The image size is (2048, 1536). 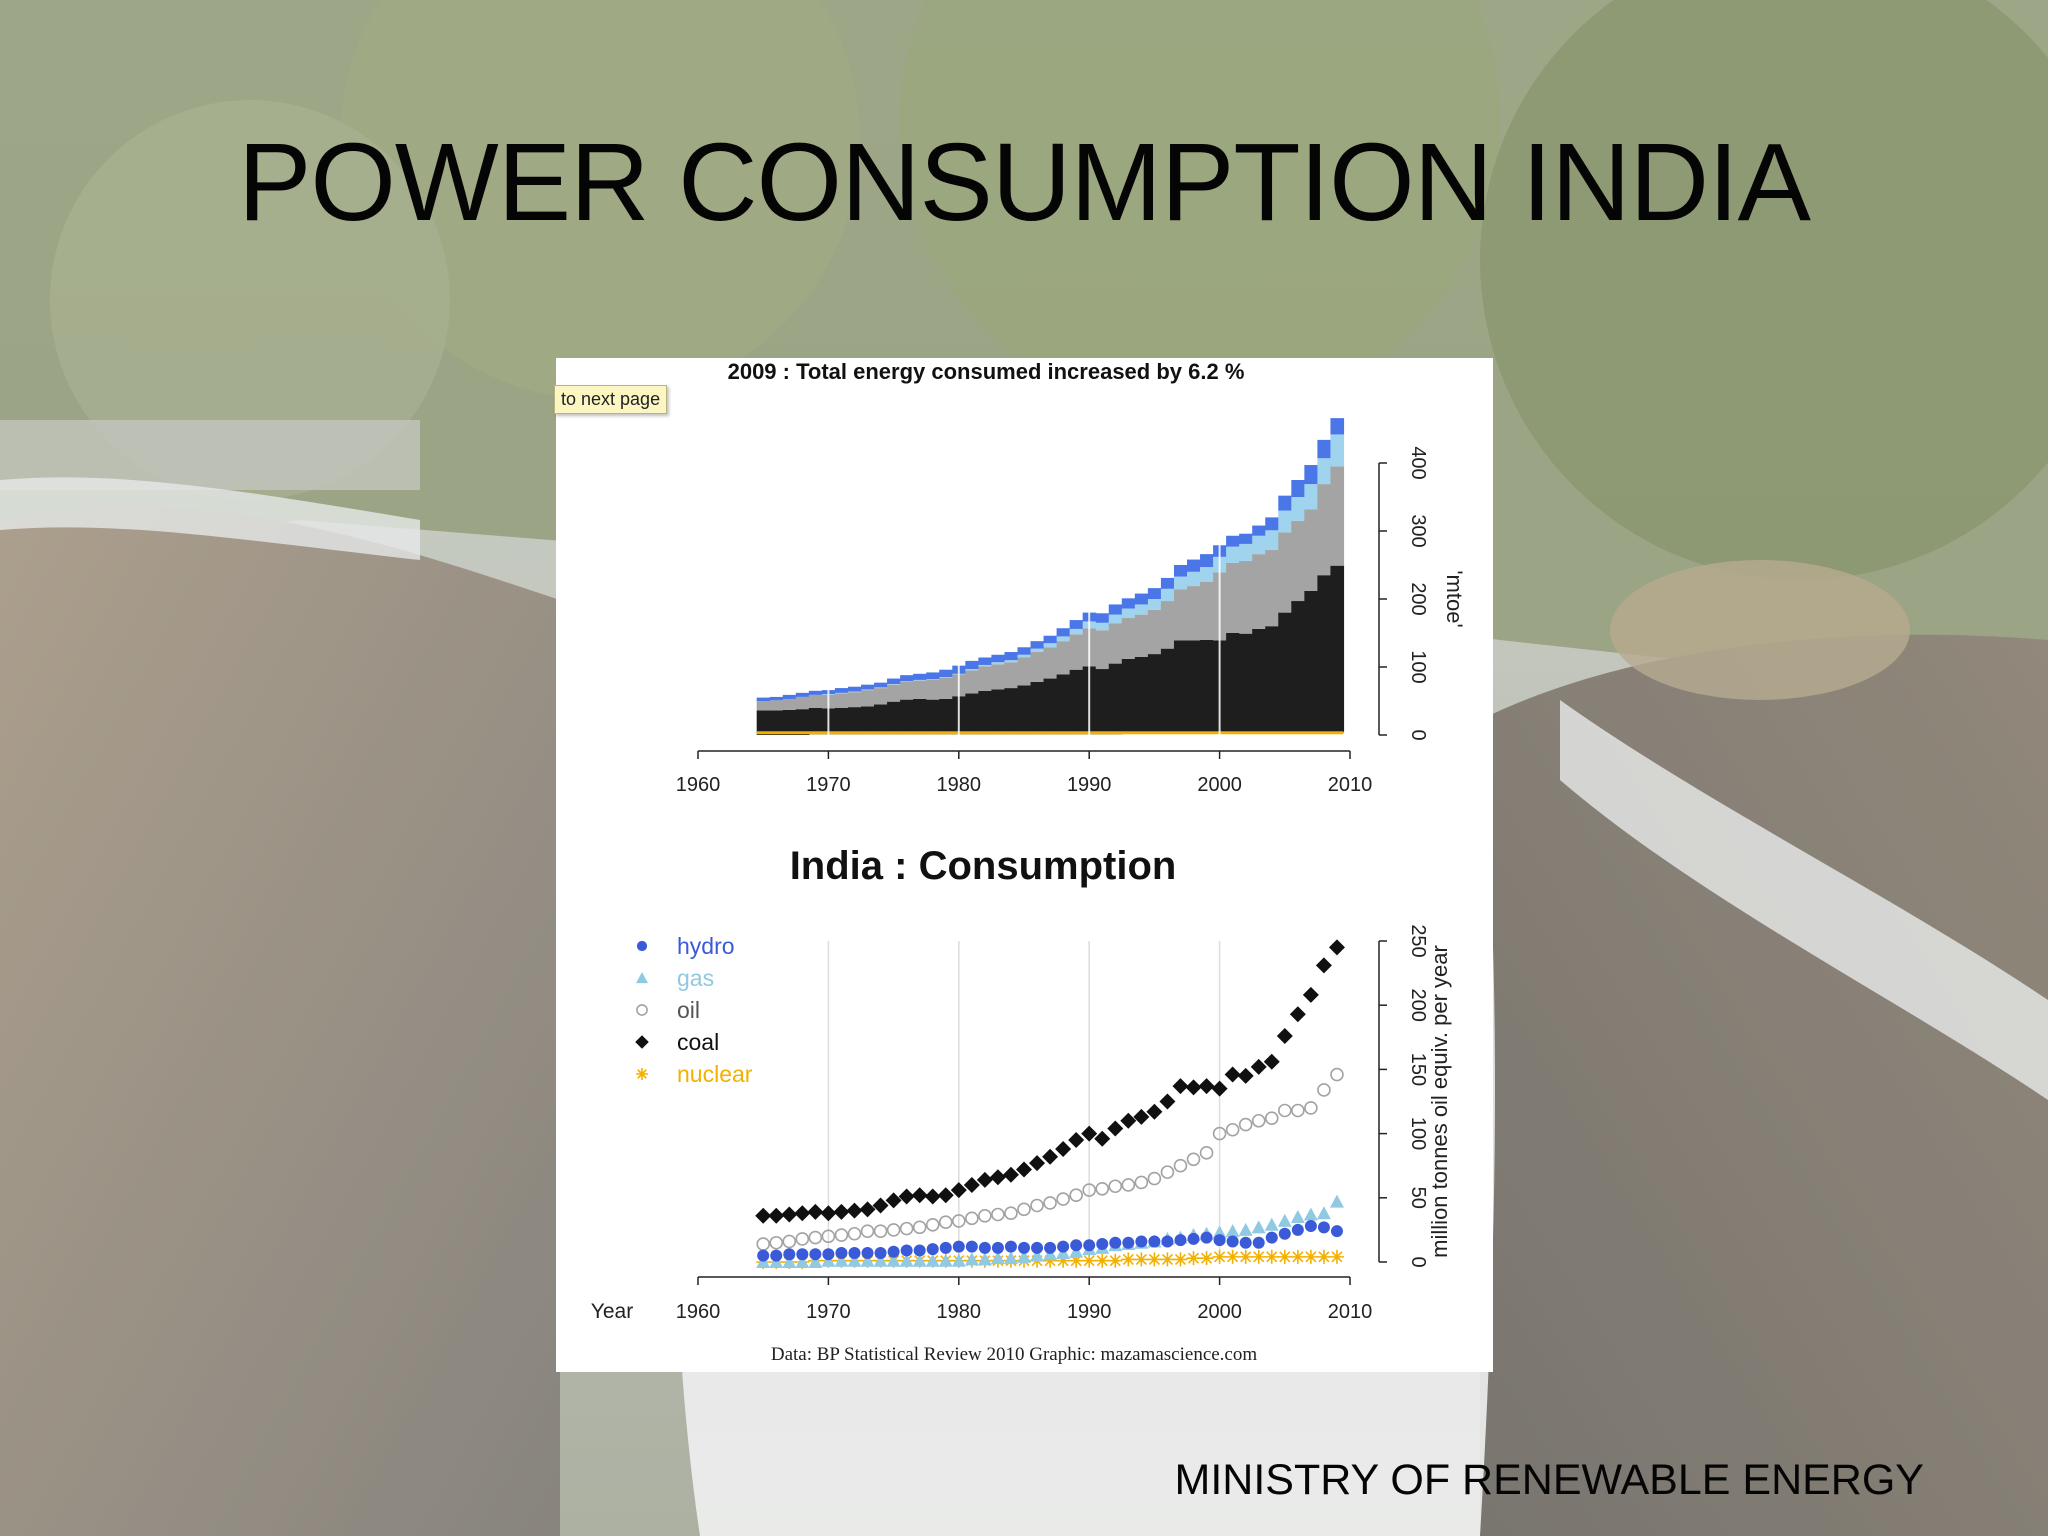 What do you see at coordinates (1233, 597) in the screenshot?
I see `stack-bar-oil-2001` at bounding box center [1233, 597].